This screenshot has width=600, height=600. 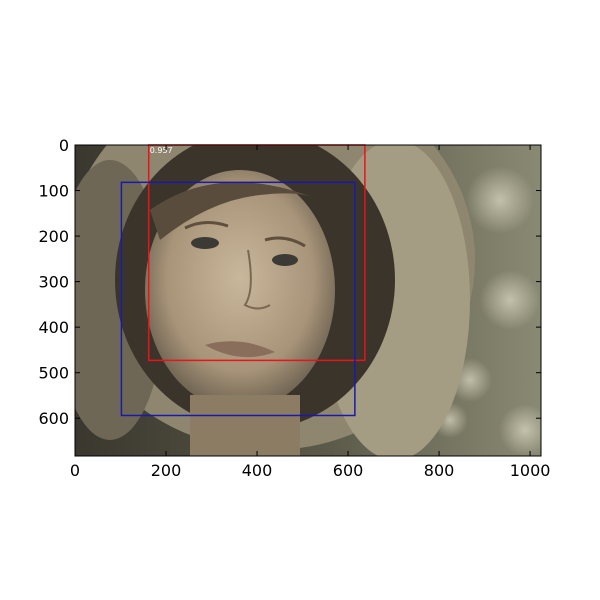 I want to click on x-tick-label: 1000, so click(x=530, y=470).